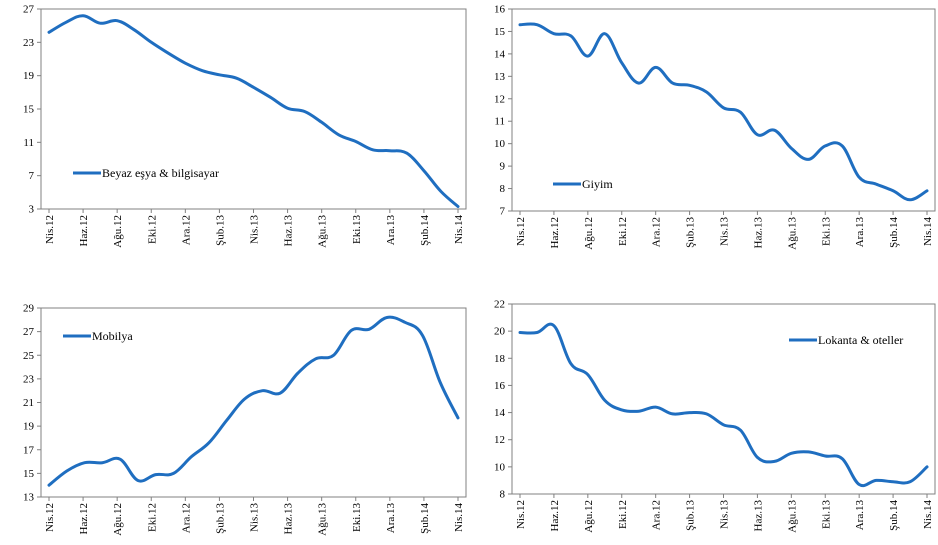 The height and width of the screenshot is (545, 938). What do you see at coordinates (860, 340) in the screenshot?
I see `legend-label: Lokanta & oteller` at bounding box center [860, 340].